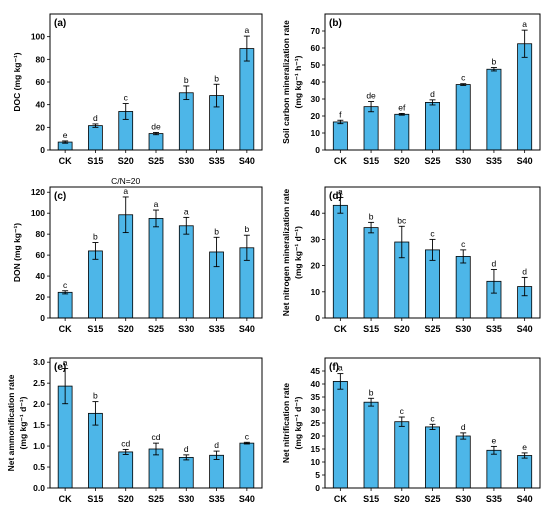 The width and height of the screenshot is (550, 520). I want to click on y-tick-label: 0.5, so click(39, 467).